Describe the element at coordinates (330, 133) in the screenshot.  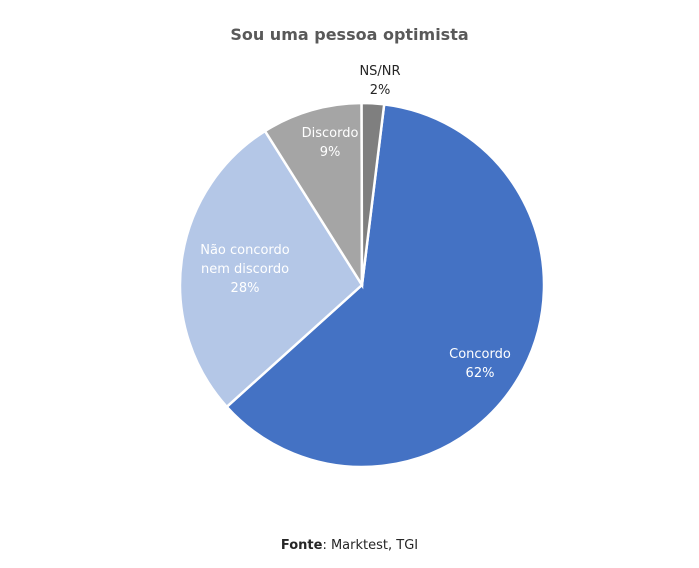
I see `label-discordo-name: Discordo` at that location.